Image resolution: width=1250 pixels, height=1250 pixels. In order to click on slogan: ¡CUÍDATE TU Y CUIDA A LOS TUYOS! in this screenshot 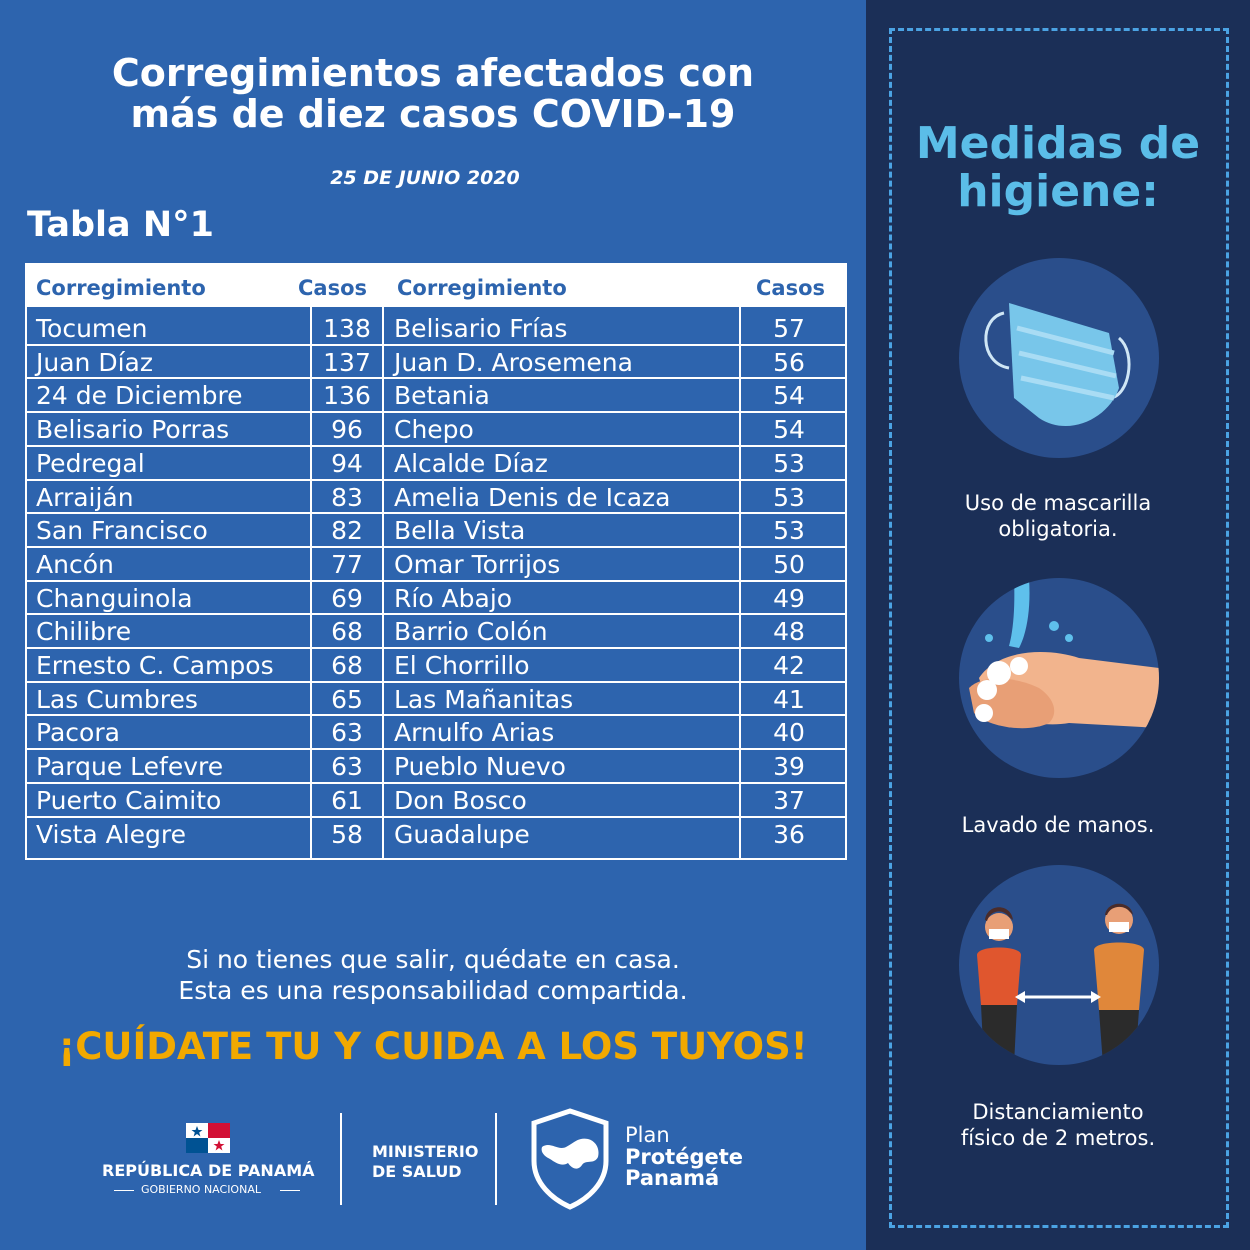, I will do `click(433, 1046)`.